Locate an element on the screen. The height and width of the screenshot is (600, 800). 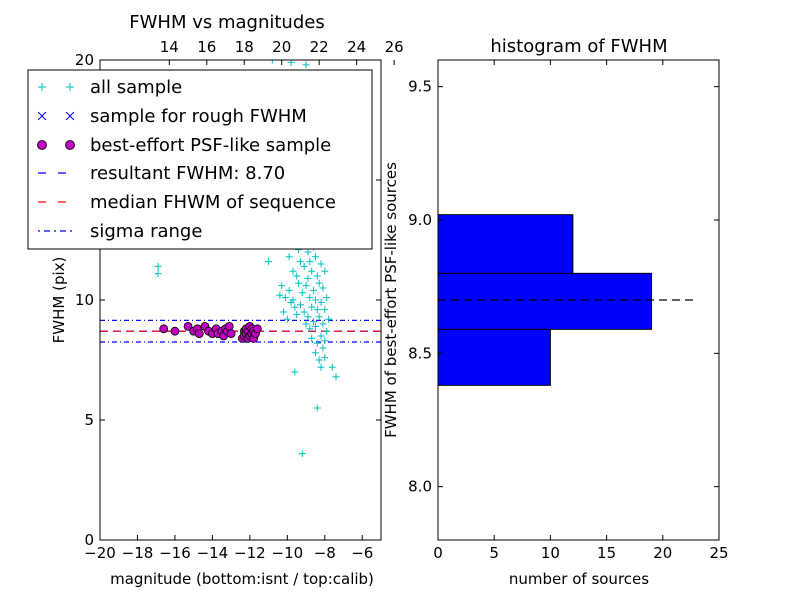
scatter-y-tick-label: 10 is located at coordinates (84, 300).